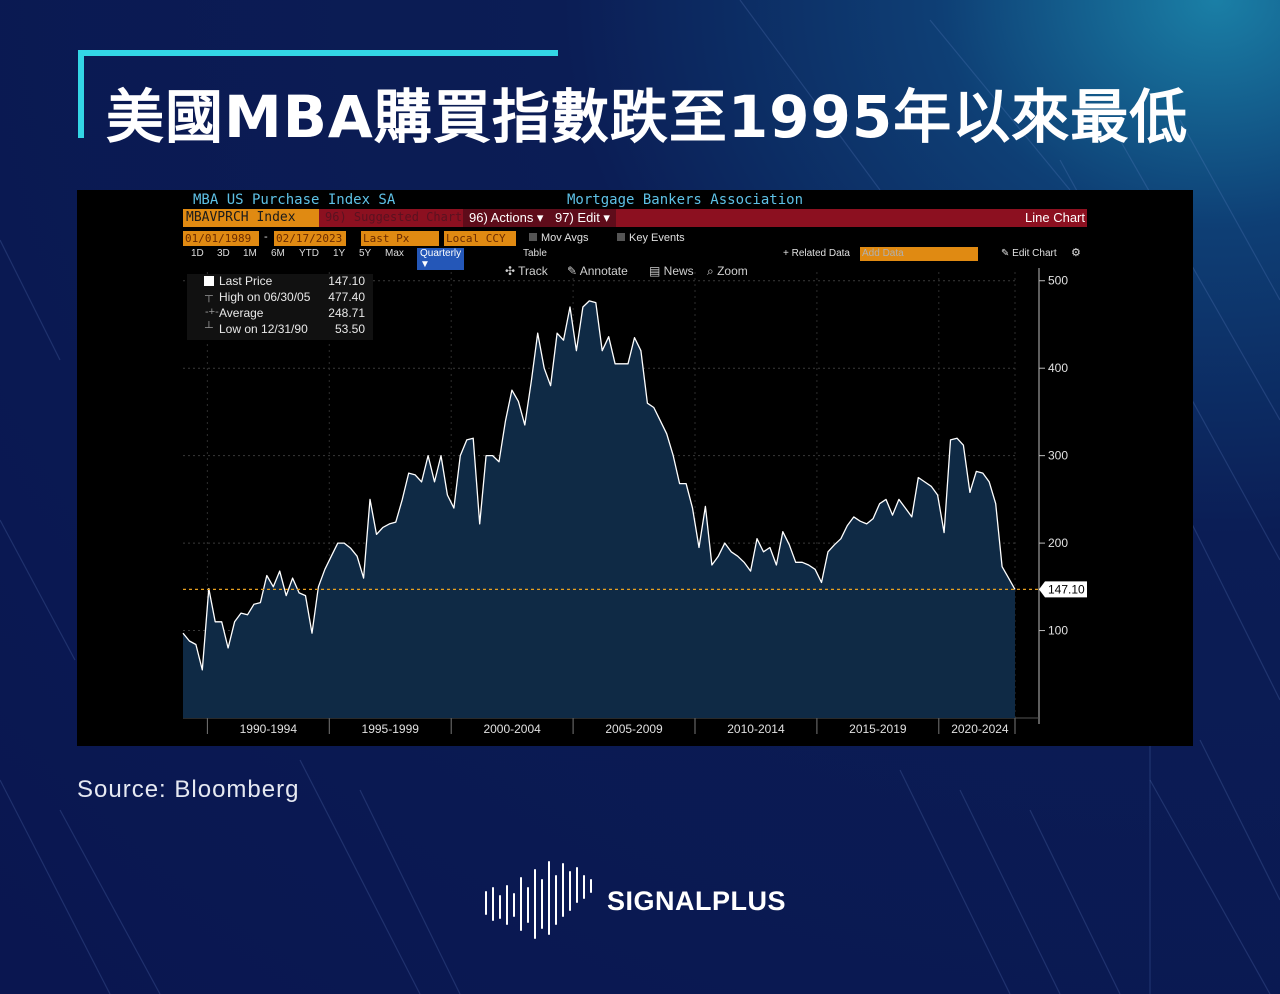 The width and height of the screenshot is (1280, 994). What do you see at coordinates (1058, 543) in the screenshot?
I see `y-tick-label: 200` at bounding box center [1058, 543].